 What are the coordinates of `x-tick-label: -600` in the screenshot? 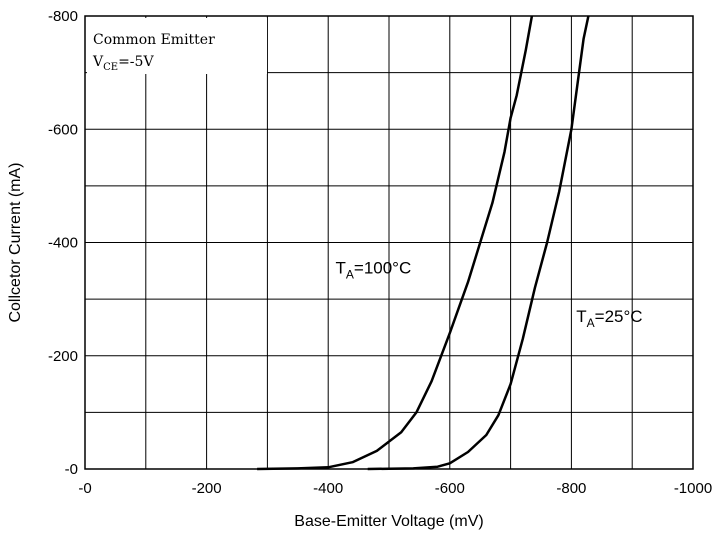 It's located at (450, 488).